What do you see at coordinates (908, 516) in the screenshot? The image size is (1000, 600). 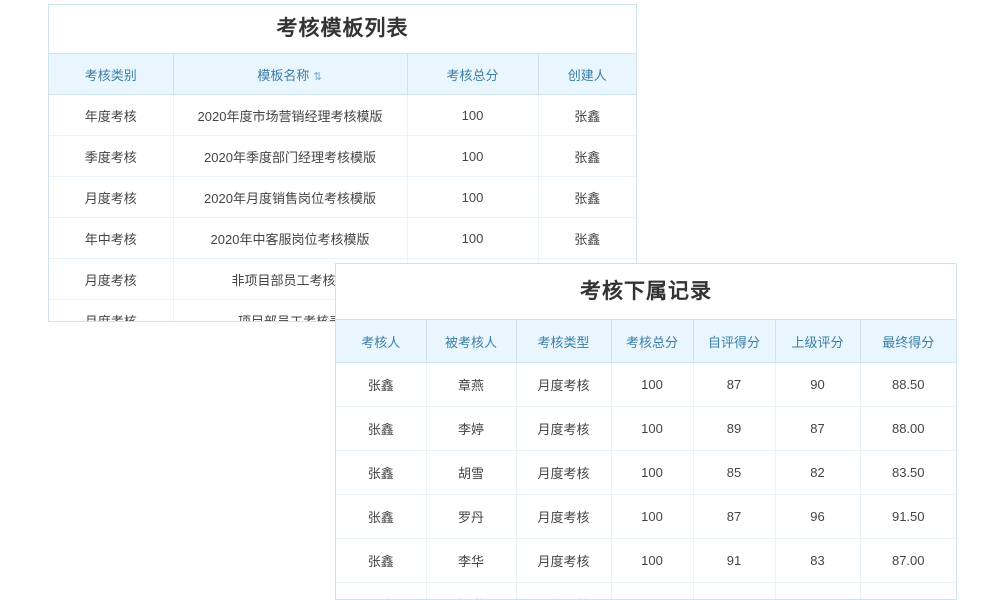 I see `cell-final-score: 91.50` at bounding box center [908, 516].